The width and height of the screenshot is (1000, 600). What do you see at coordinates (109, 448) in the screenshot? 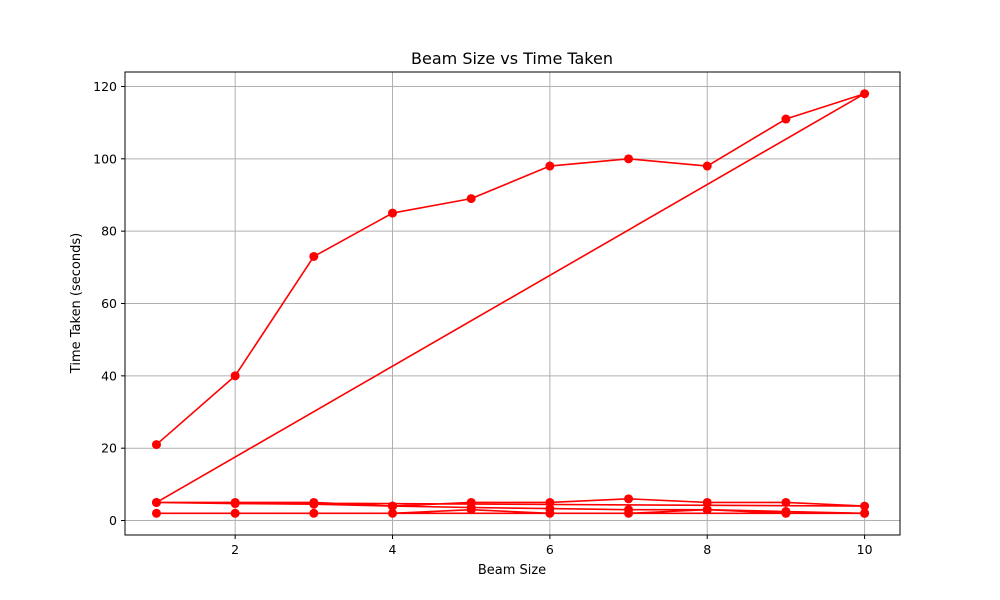
I see `y-tick-label: 20` at bounding box center [109, 448].